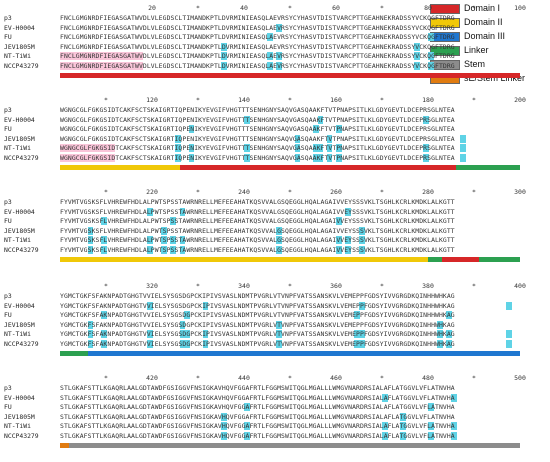 Image resolution: width=550 pixels, height=462 pixels. Describe the element at coordinates (152, 378) in the screenshot. I see `ruler-tick: 420` at that location.